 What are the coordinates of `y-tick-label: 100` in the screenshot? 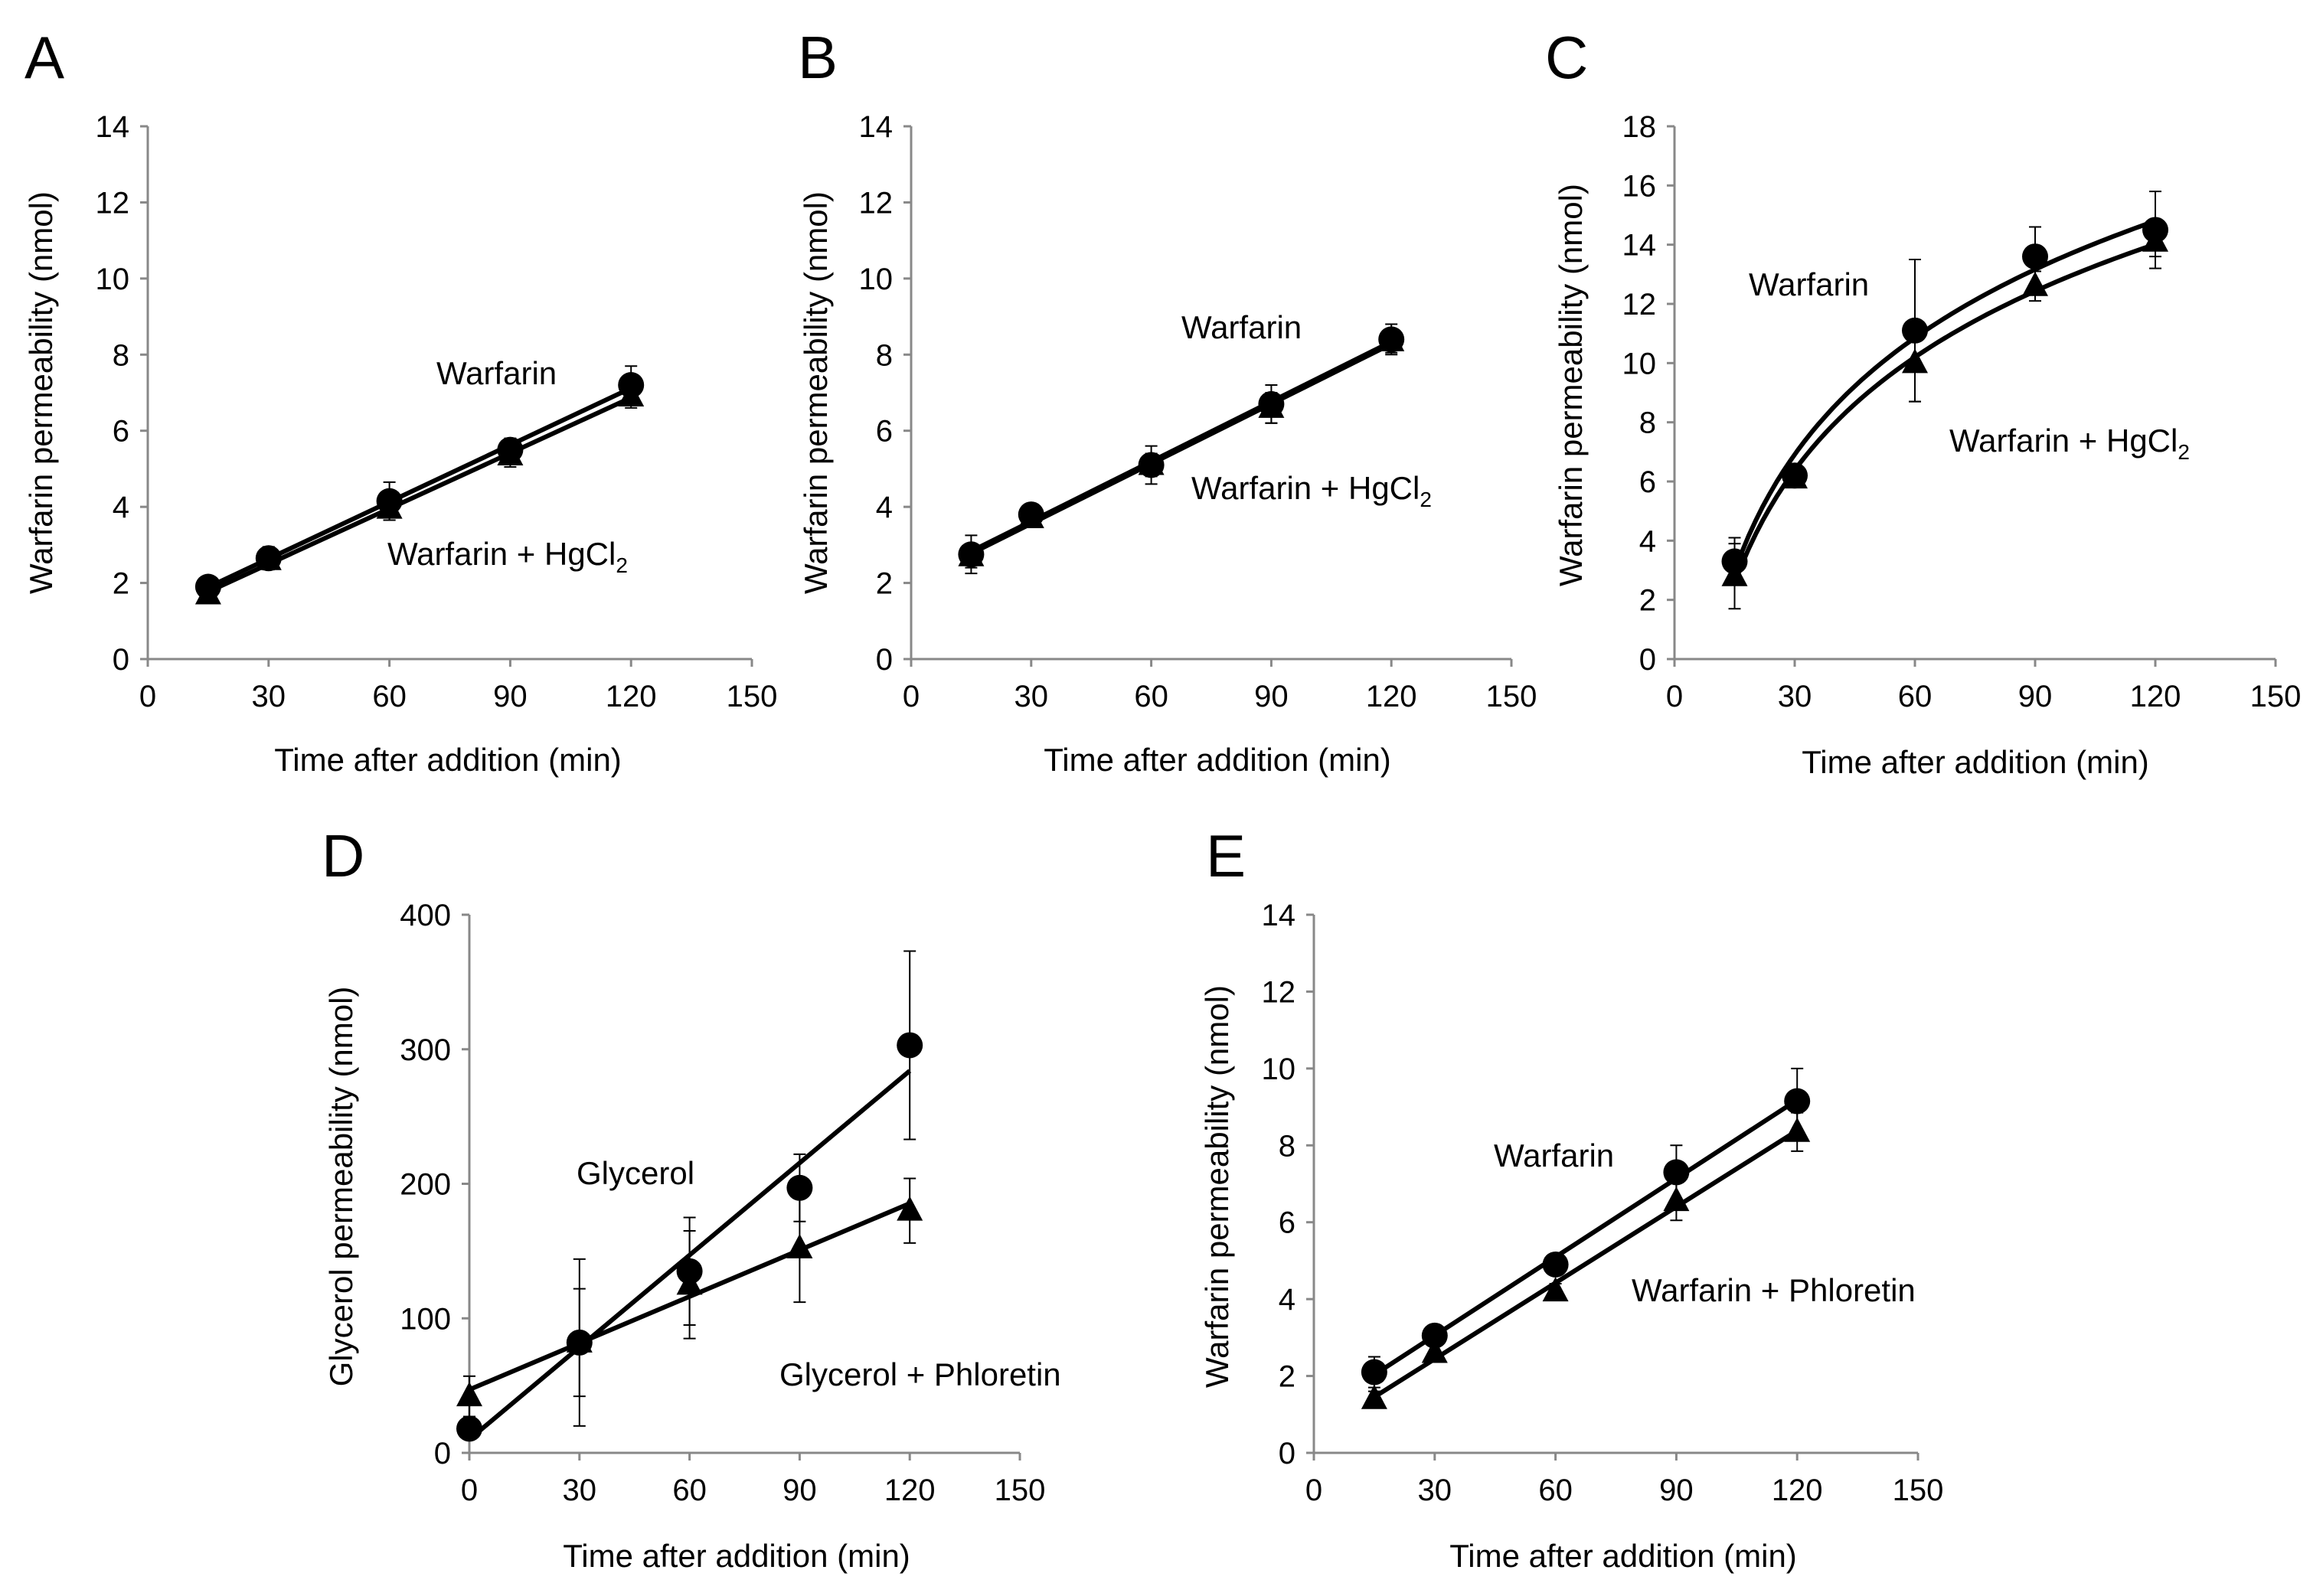 It's located at (425, 1319).